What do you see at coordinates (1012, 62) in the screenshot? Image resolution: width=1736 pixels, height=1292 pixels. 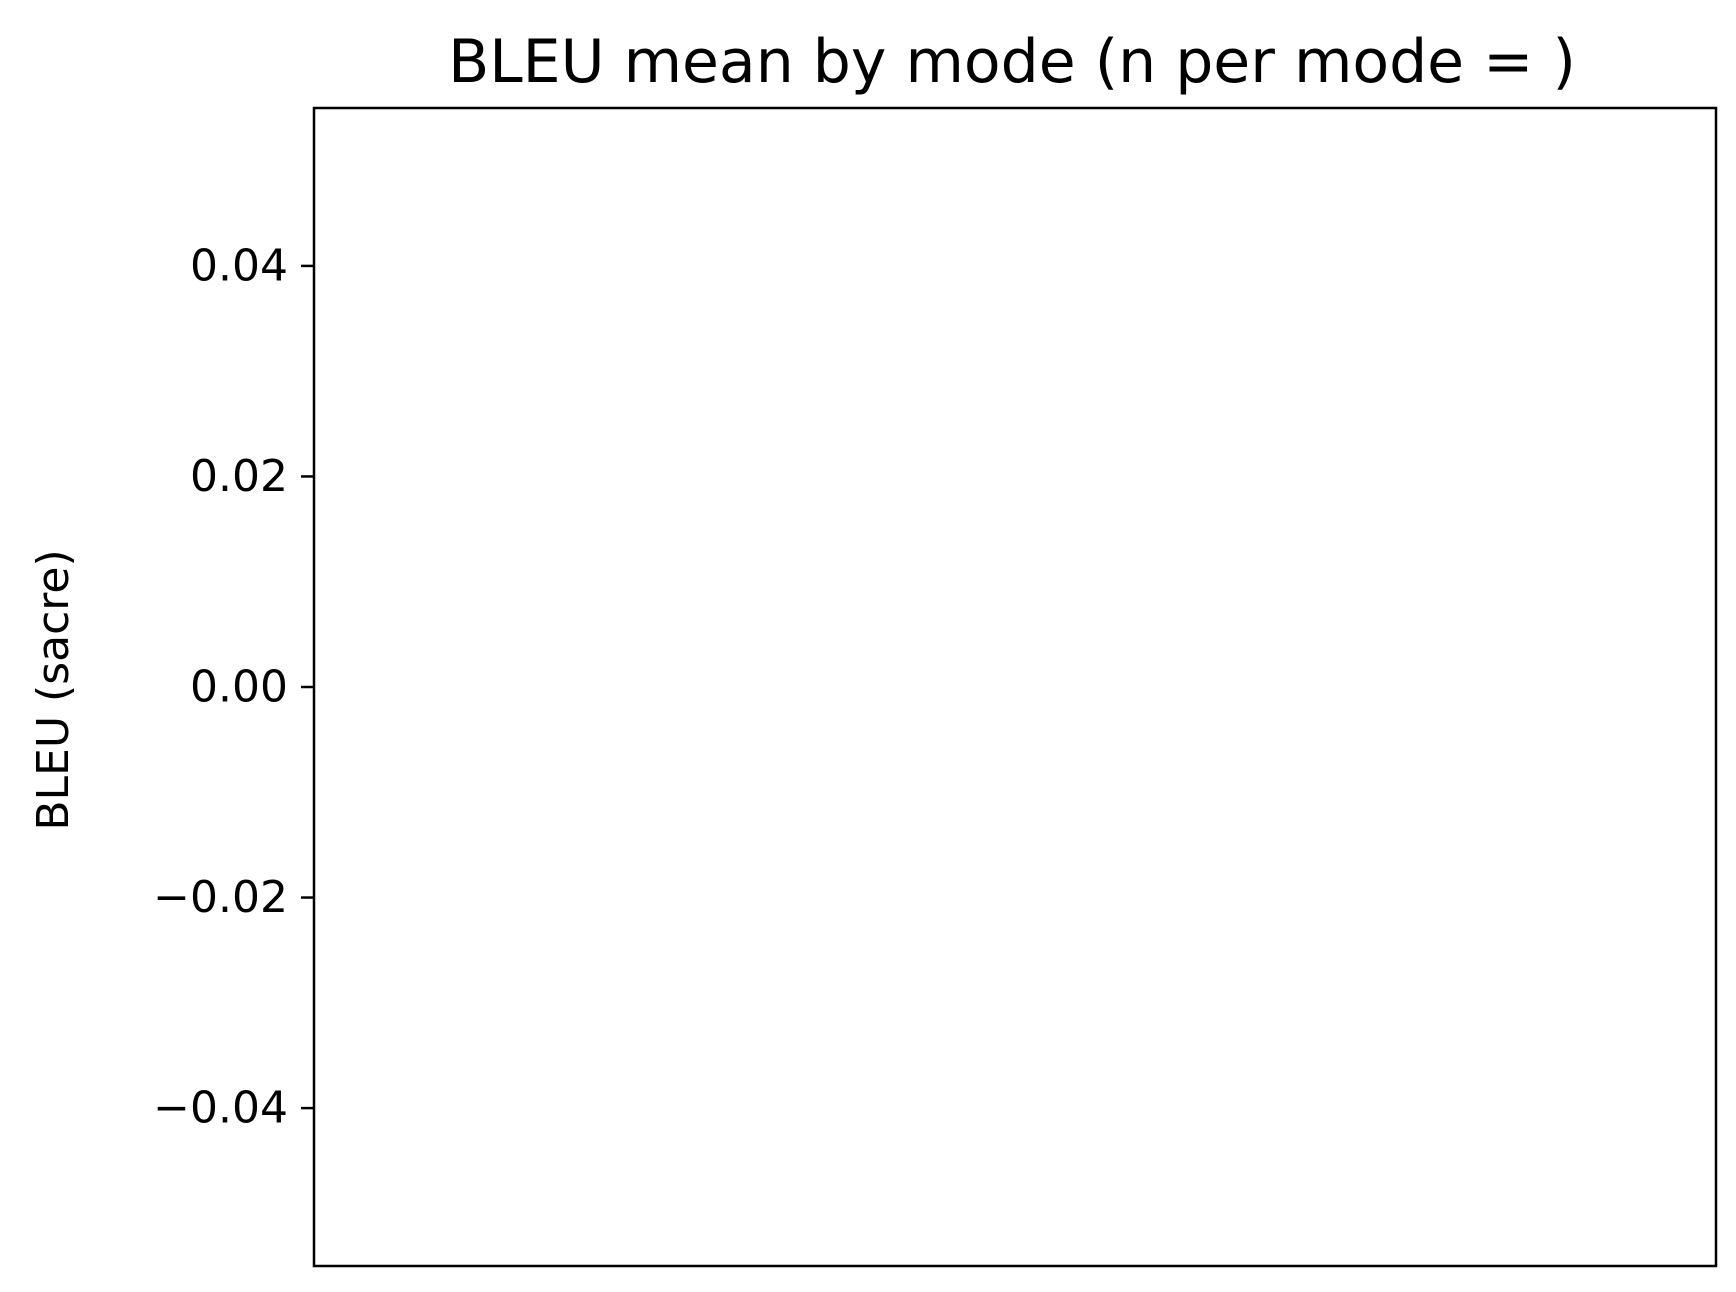 I see `chart-title: BLEU mean by mode (n per mode = )` at bounding box center [1012, 62].